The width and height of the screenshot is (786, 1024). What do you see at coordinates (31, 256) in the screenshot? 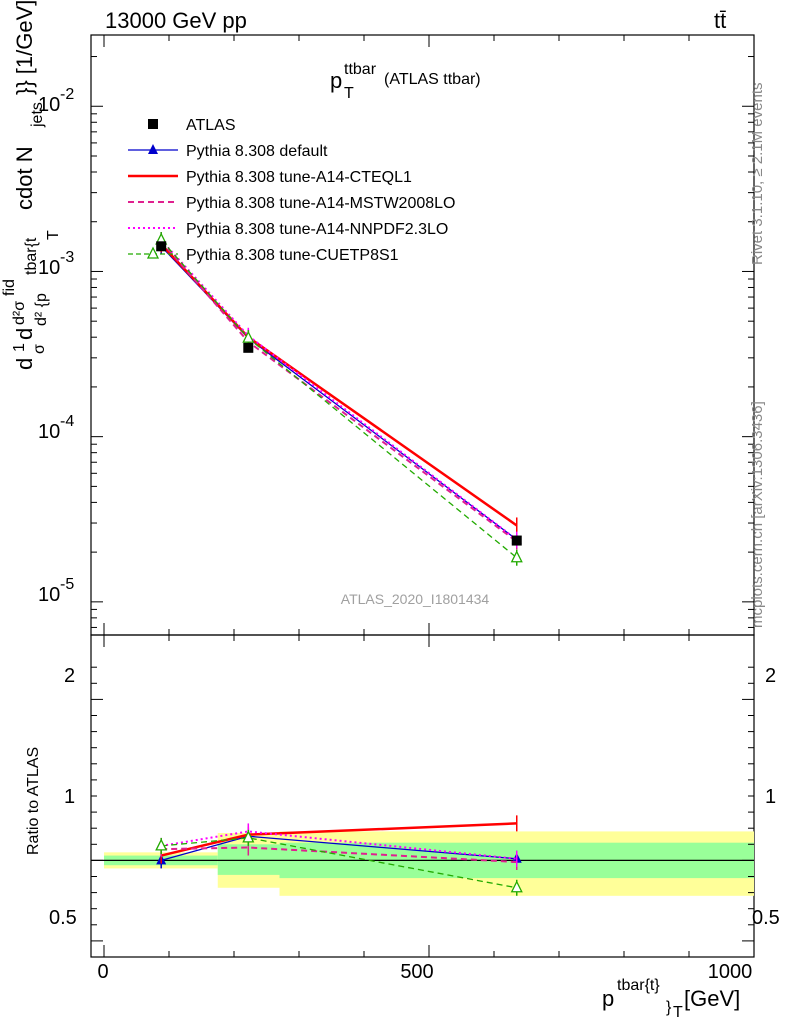
I see `y-label-den2sup: tbar{t` at bounding box center [31, 256].